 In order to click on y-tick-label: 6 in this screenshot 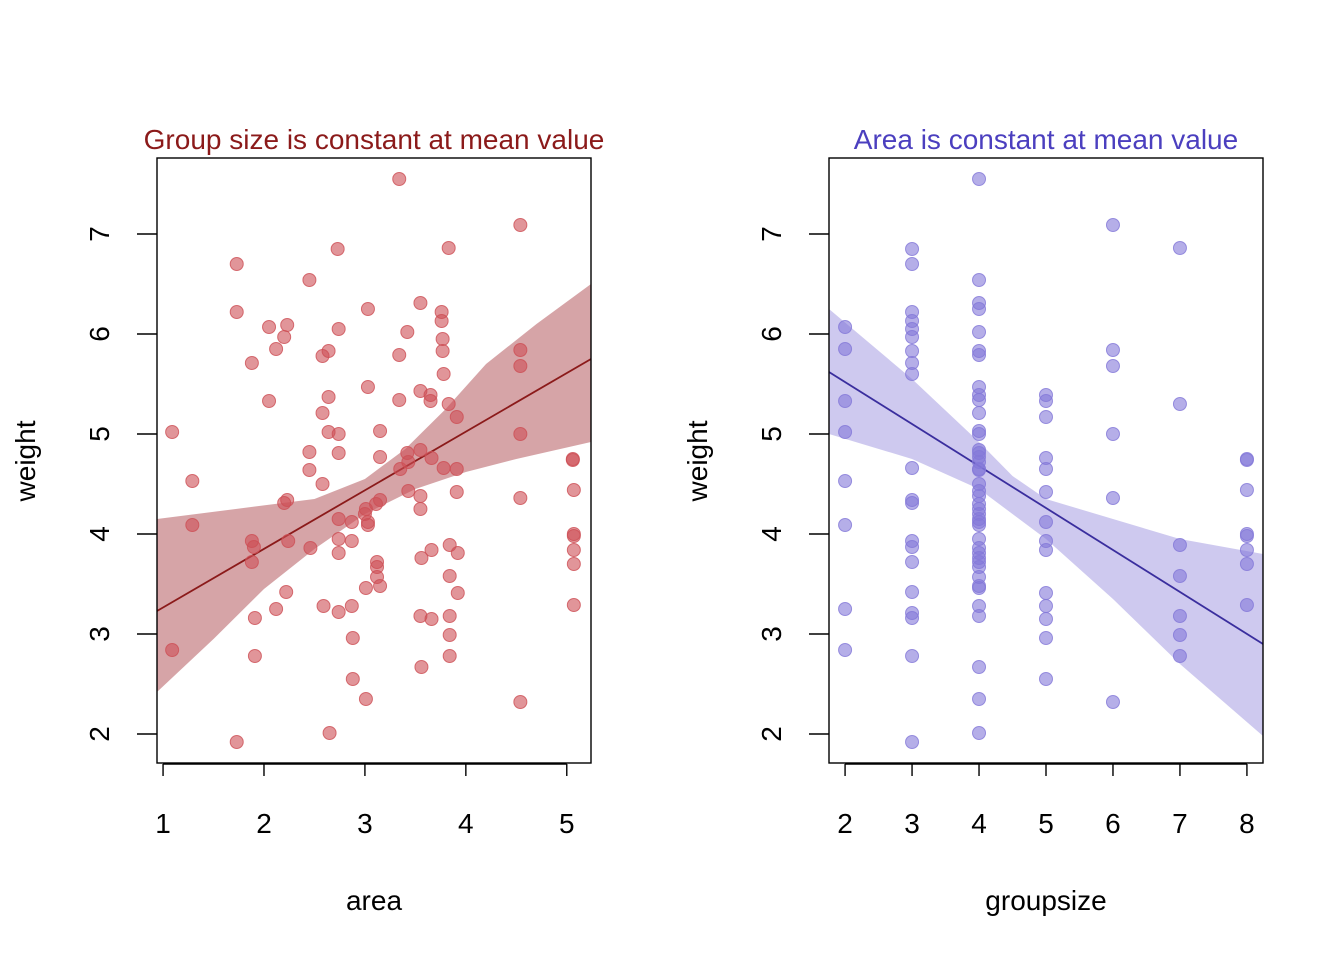, I will do `click(771, 334)`.